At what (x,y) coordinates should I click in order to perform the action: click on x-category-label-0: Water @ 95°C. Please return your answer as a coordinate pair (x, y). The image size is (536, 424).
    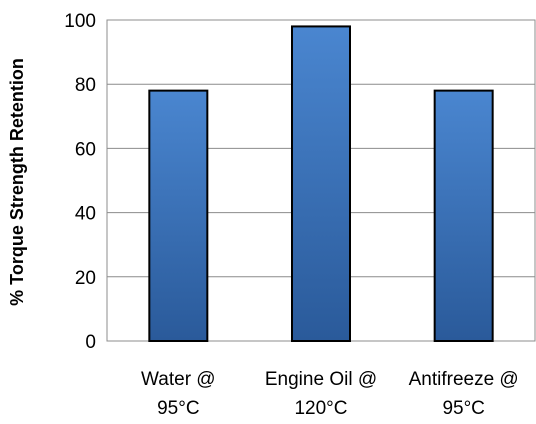
    Looking at the image, I should click on (178, 394).